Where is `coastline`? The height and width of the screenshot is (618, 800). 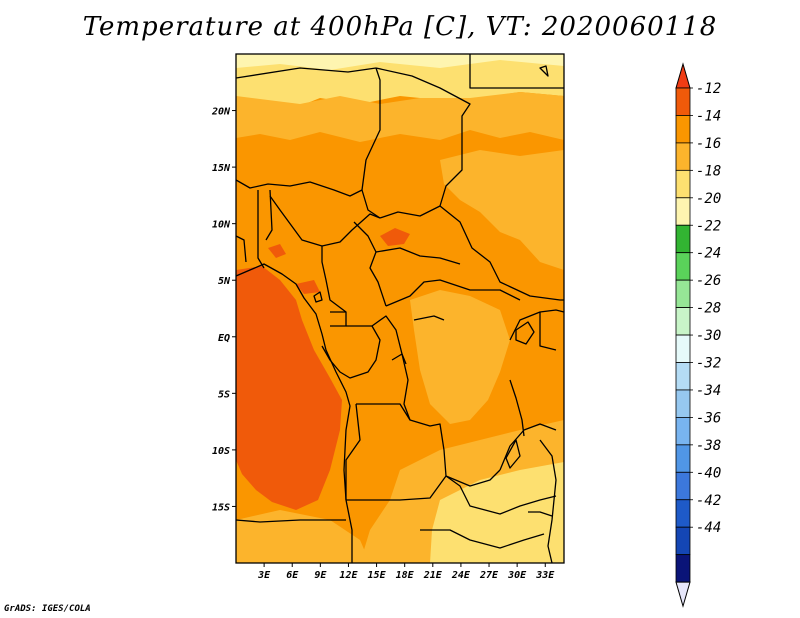 coastline is located at coordinates (293, 382).